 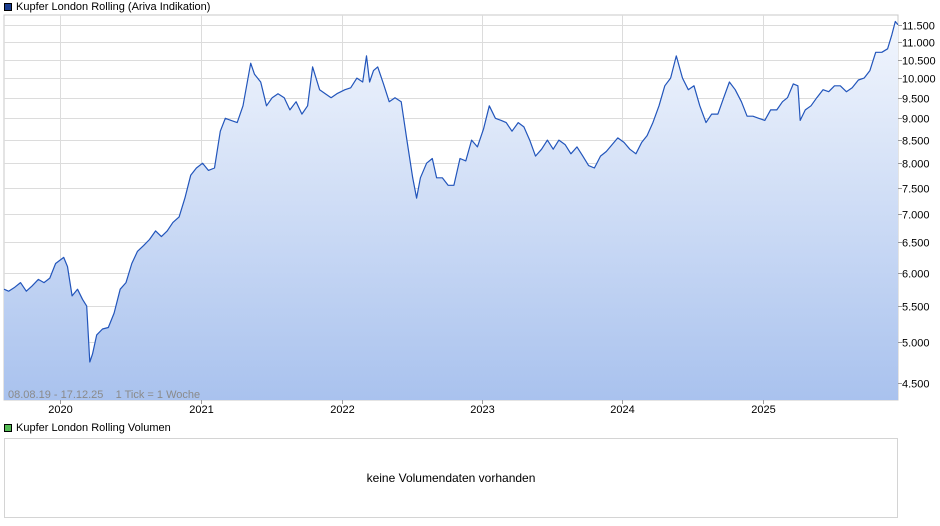 I want to click on x-tick-label: 2024, so click(x=622, y=410).